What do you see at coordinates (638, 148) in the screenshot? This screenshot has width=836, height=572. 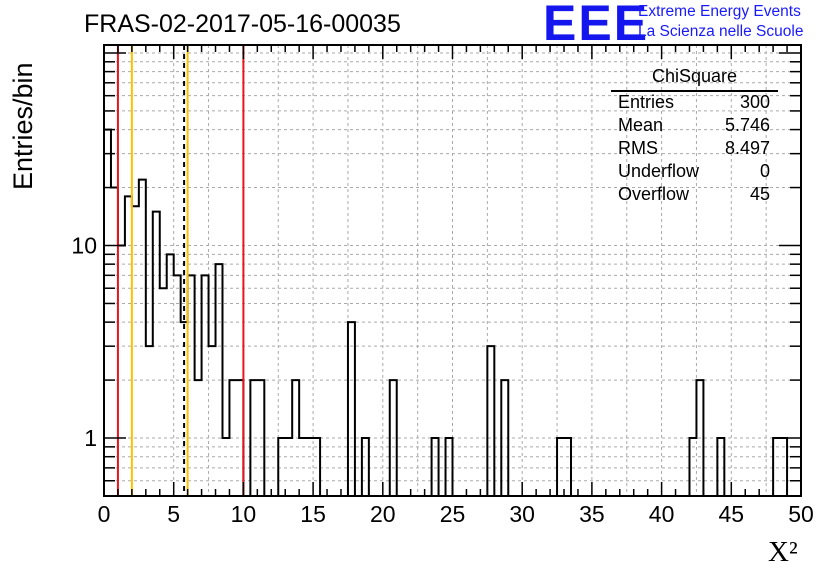 I see `stat-label: RMS` at bounding box center [638, 148].